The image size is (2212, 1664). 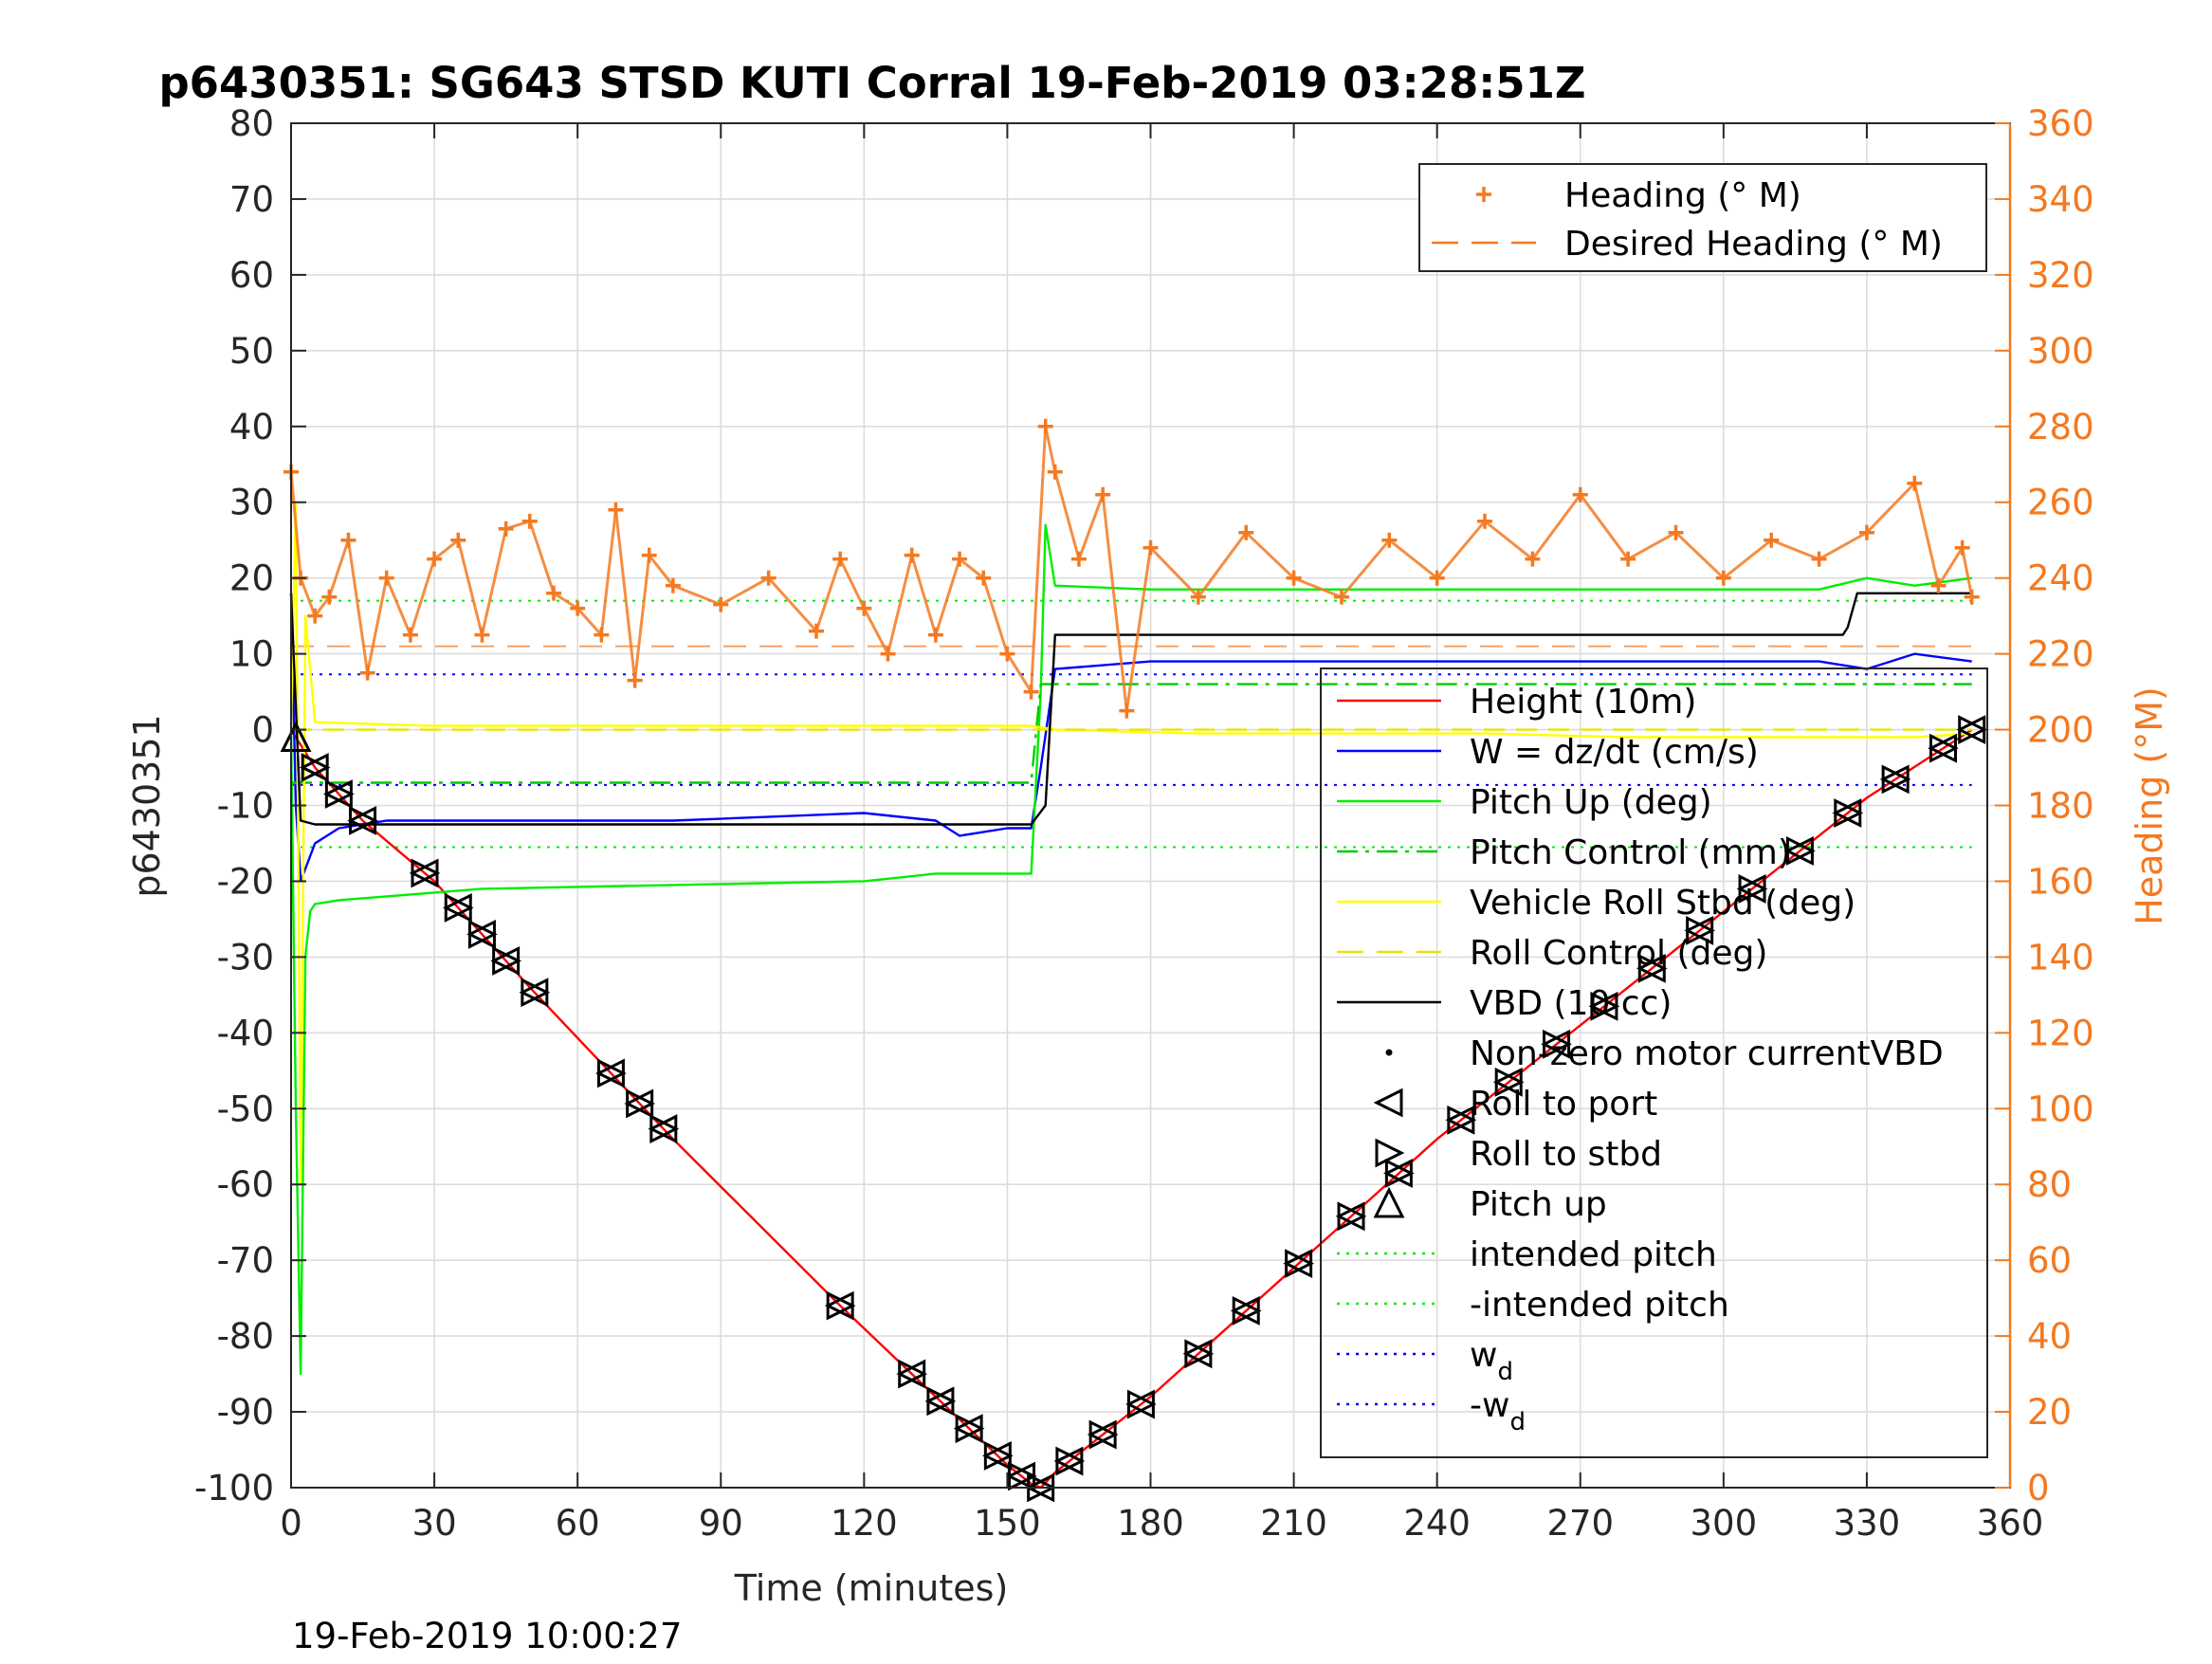 I want to click on legend-main-label: Non-zero motor currentVBD, so click(x=1707, y=1053).